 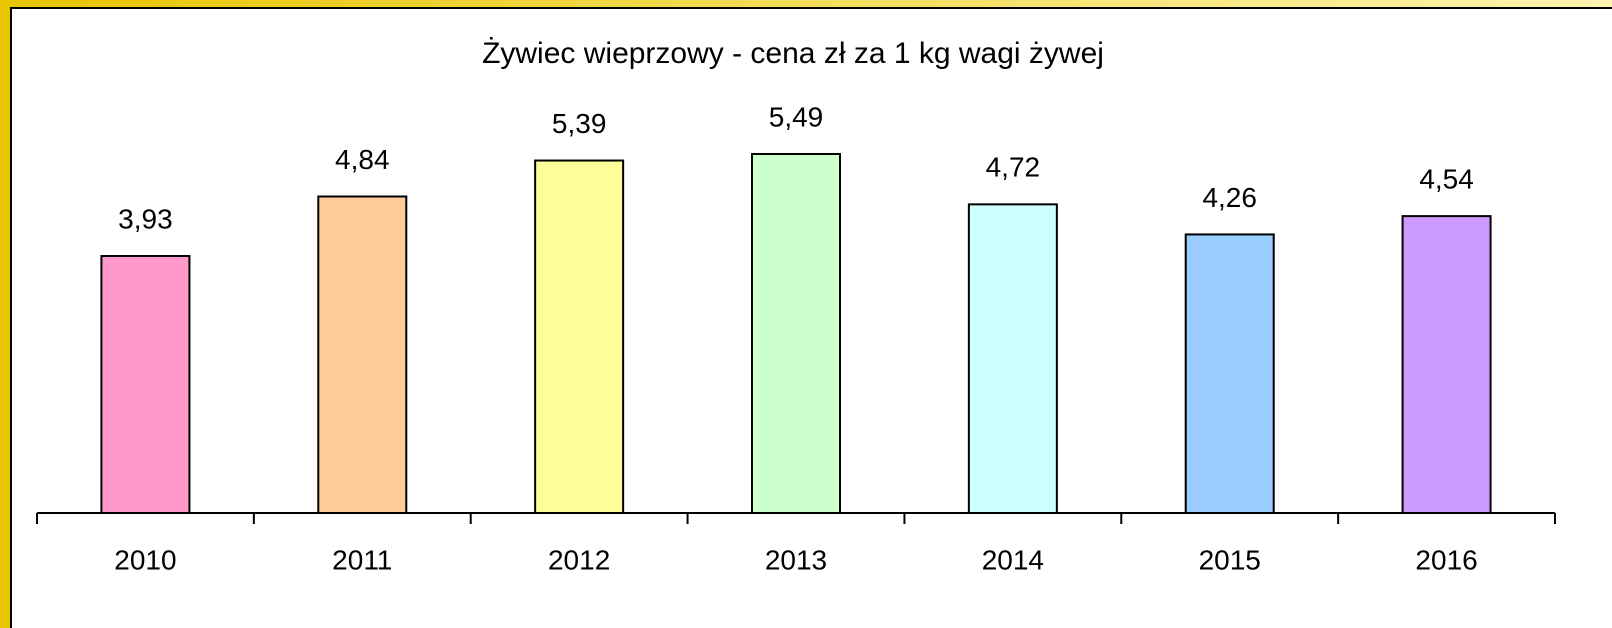 I want to click on x-tick-label: 2011, so click(x=362, y=559).